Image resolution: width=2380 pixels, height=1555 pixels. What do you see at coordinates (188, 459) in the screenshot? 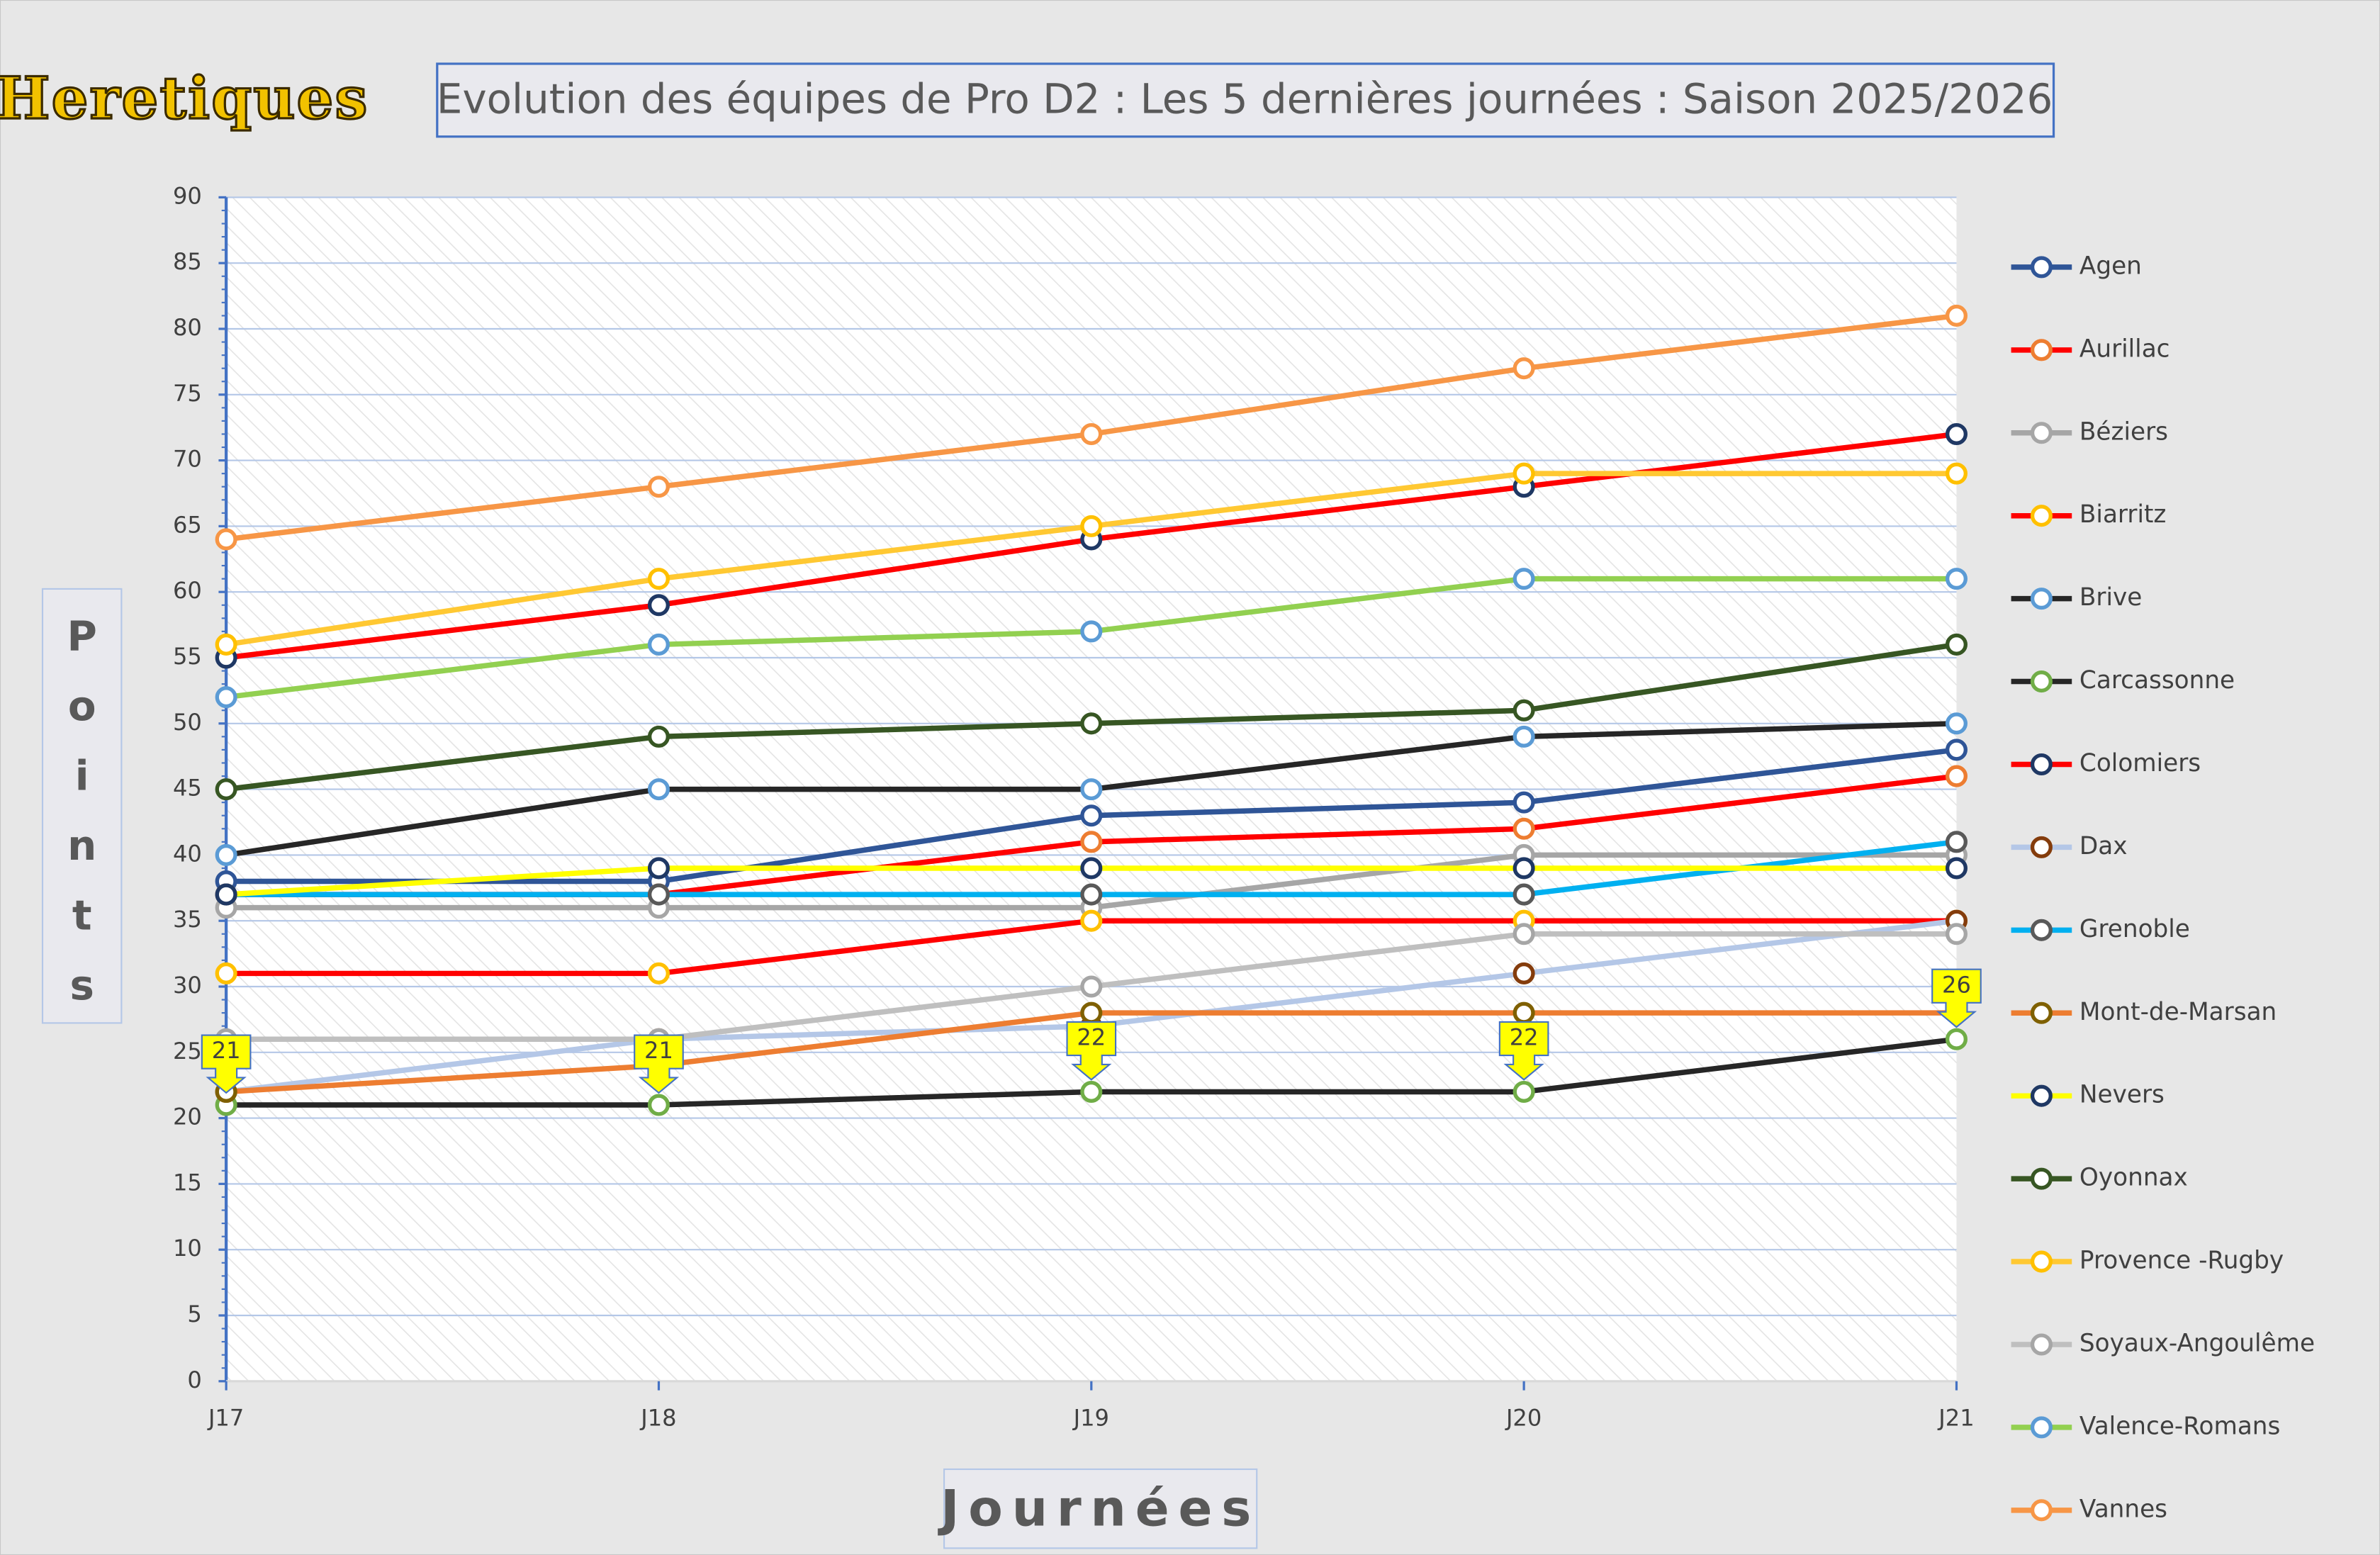
I see `y-tick-label: 70` at bounding box center [188, 459].